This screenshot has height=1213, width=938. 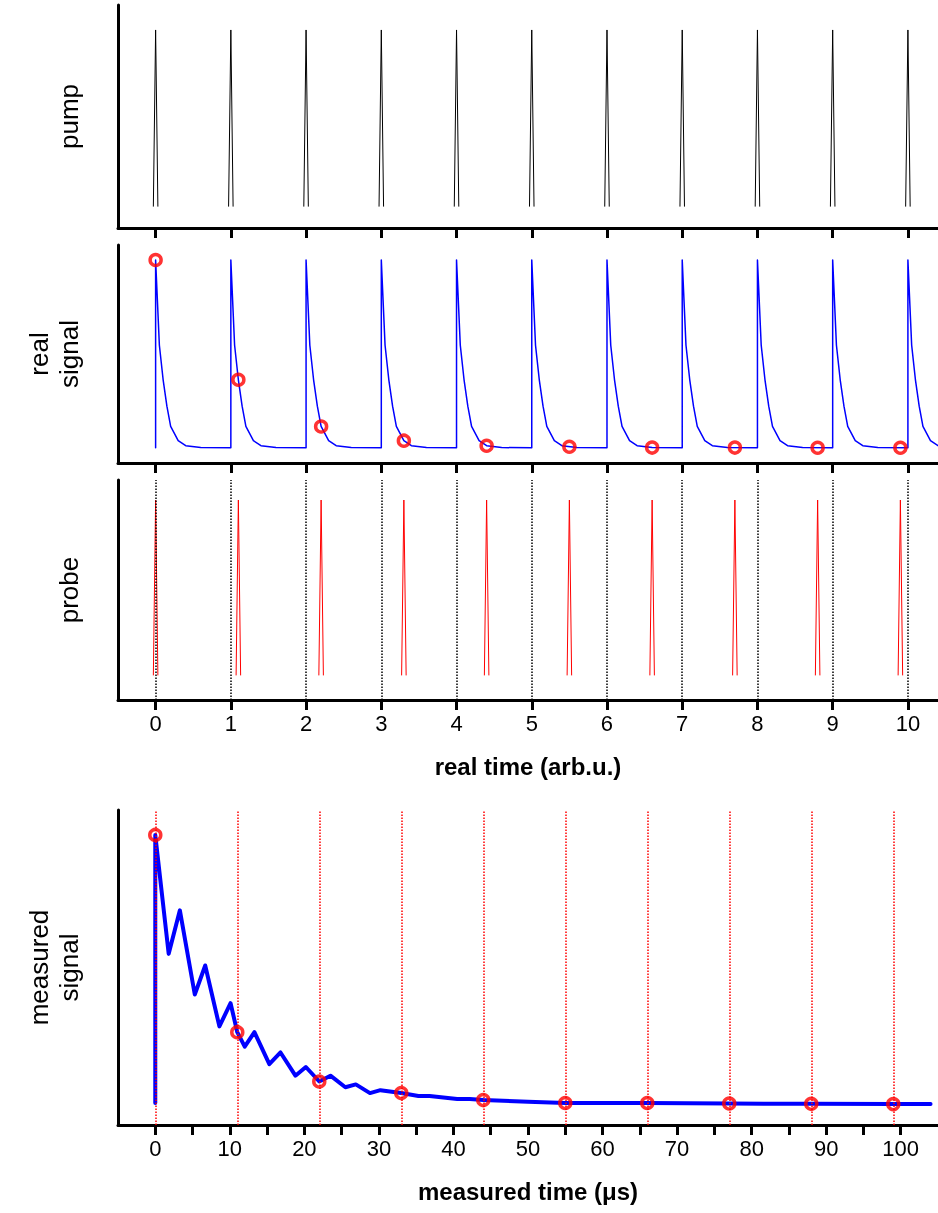 I want to click on x-tick-label: 40, so click(x=453, y=1148).